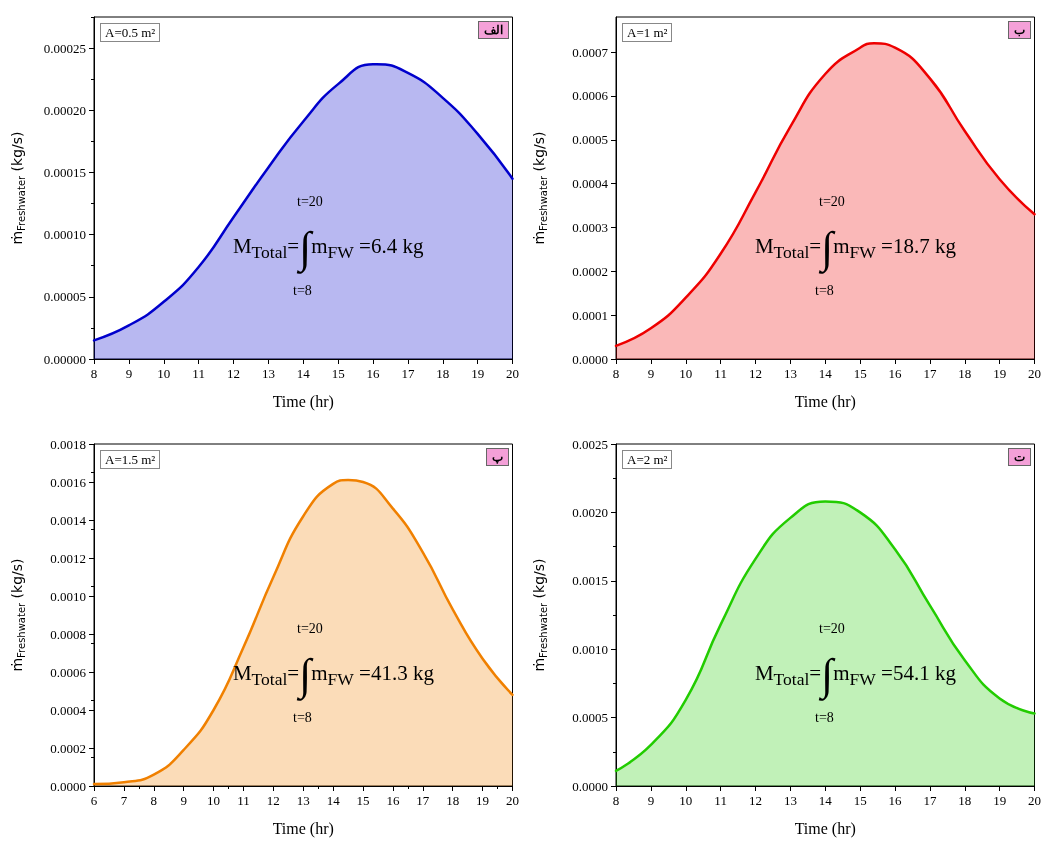  I want to click on y-tick-label: 0.00010, so click(64, 235).